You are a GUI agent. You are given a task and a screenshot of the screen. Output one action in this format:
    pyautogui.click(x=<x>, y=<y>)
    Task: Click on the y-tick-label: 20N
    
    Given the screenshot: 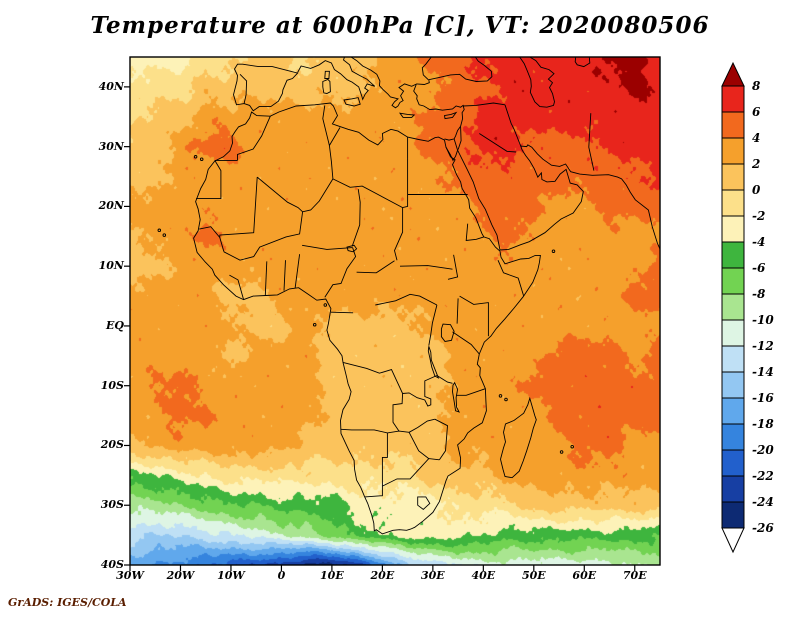 What is the action you would take?
    pyautogui.click(x=111, y=206)
    